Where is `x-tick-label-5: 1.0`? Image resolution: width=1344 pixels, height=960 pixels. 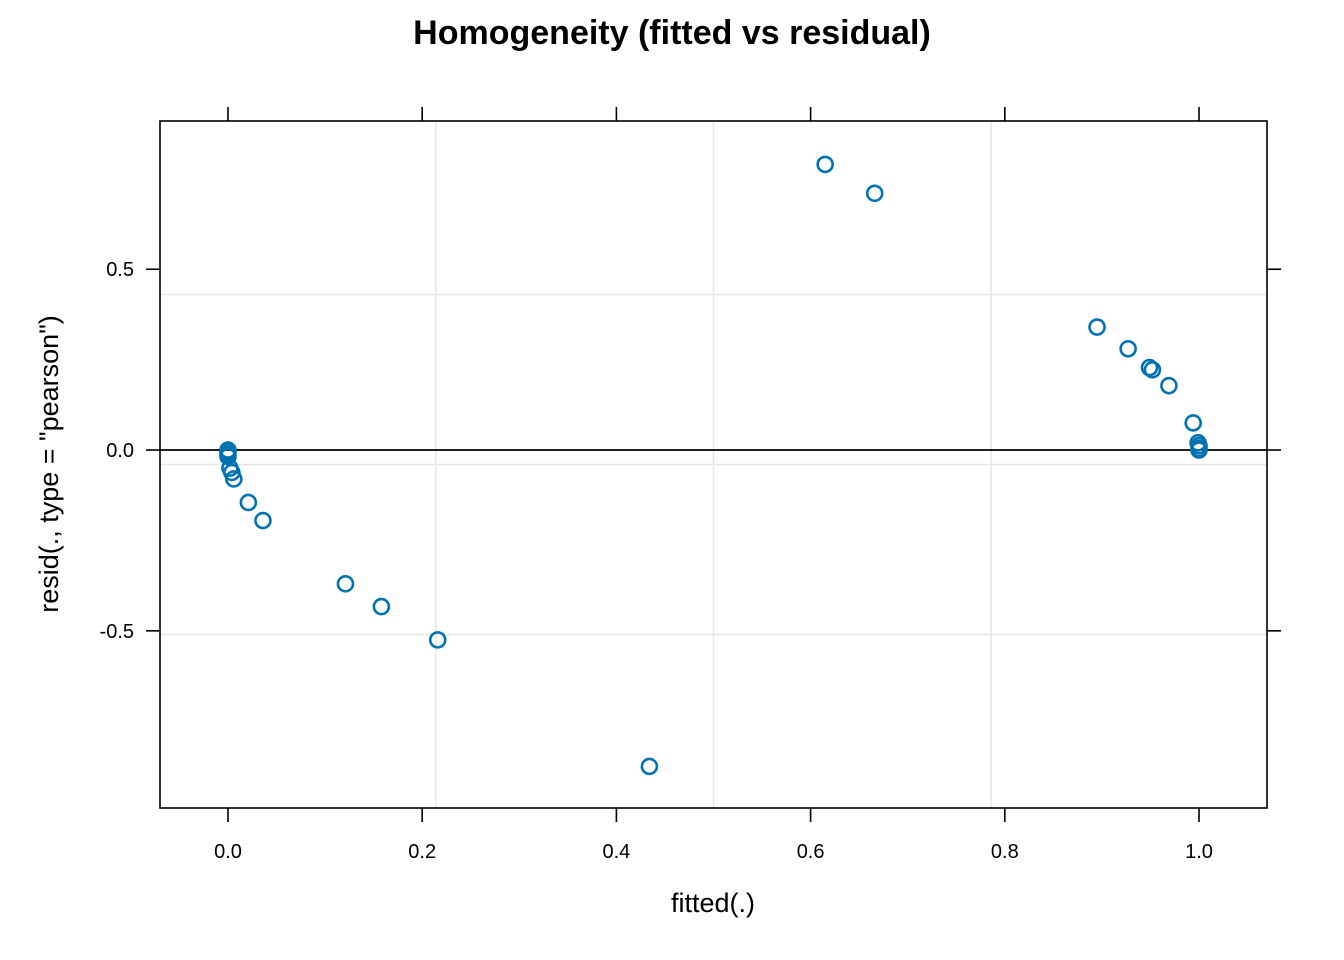
x-tick-label-5: 1.0 is located at coordinates (1199, 852).